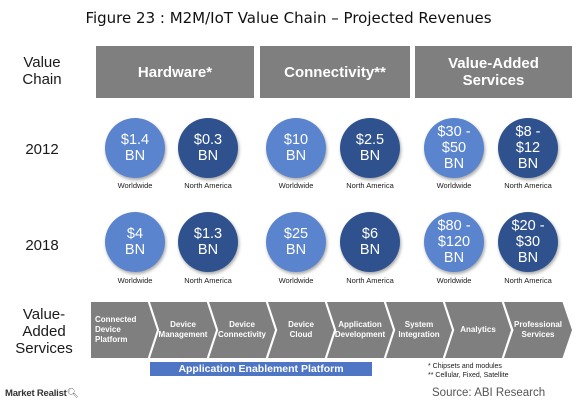  Describe the element at coordinates (261, 369) in the screenshot. I see `application-enablement-platform-bar: Application Enablement Platform` at that location.